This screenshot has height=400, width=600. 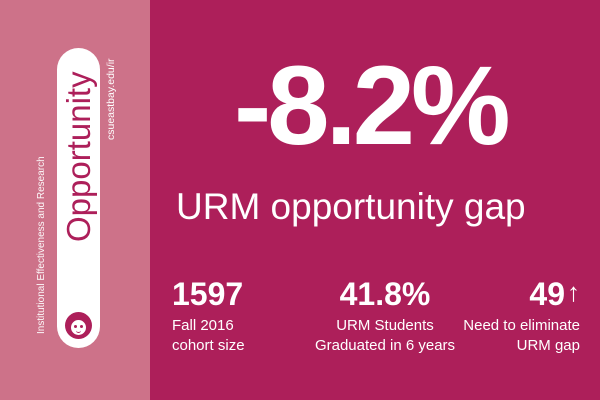 I want to click on title-pill, so click(x=78, y=198).